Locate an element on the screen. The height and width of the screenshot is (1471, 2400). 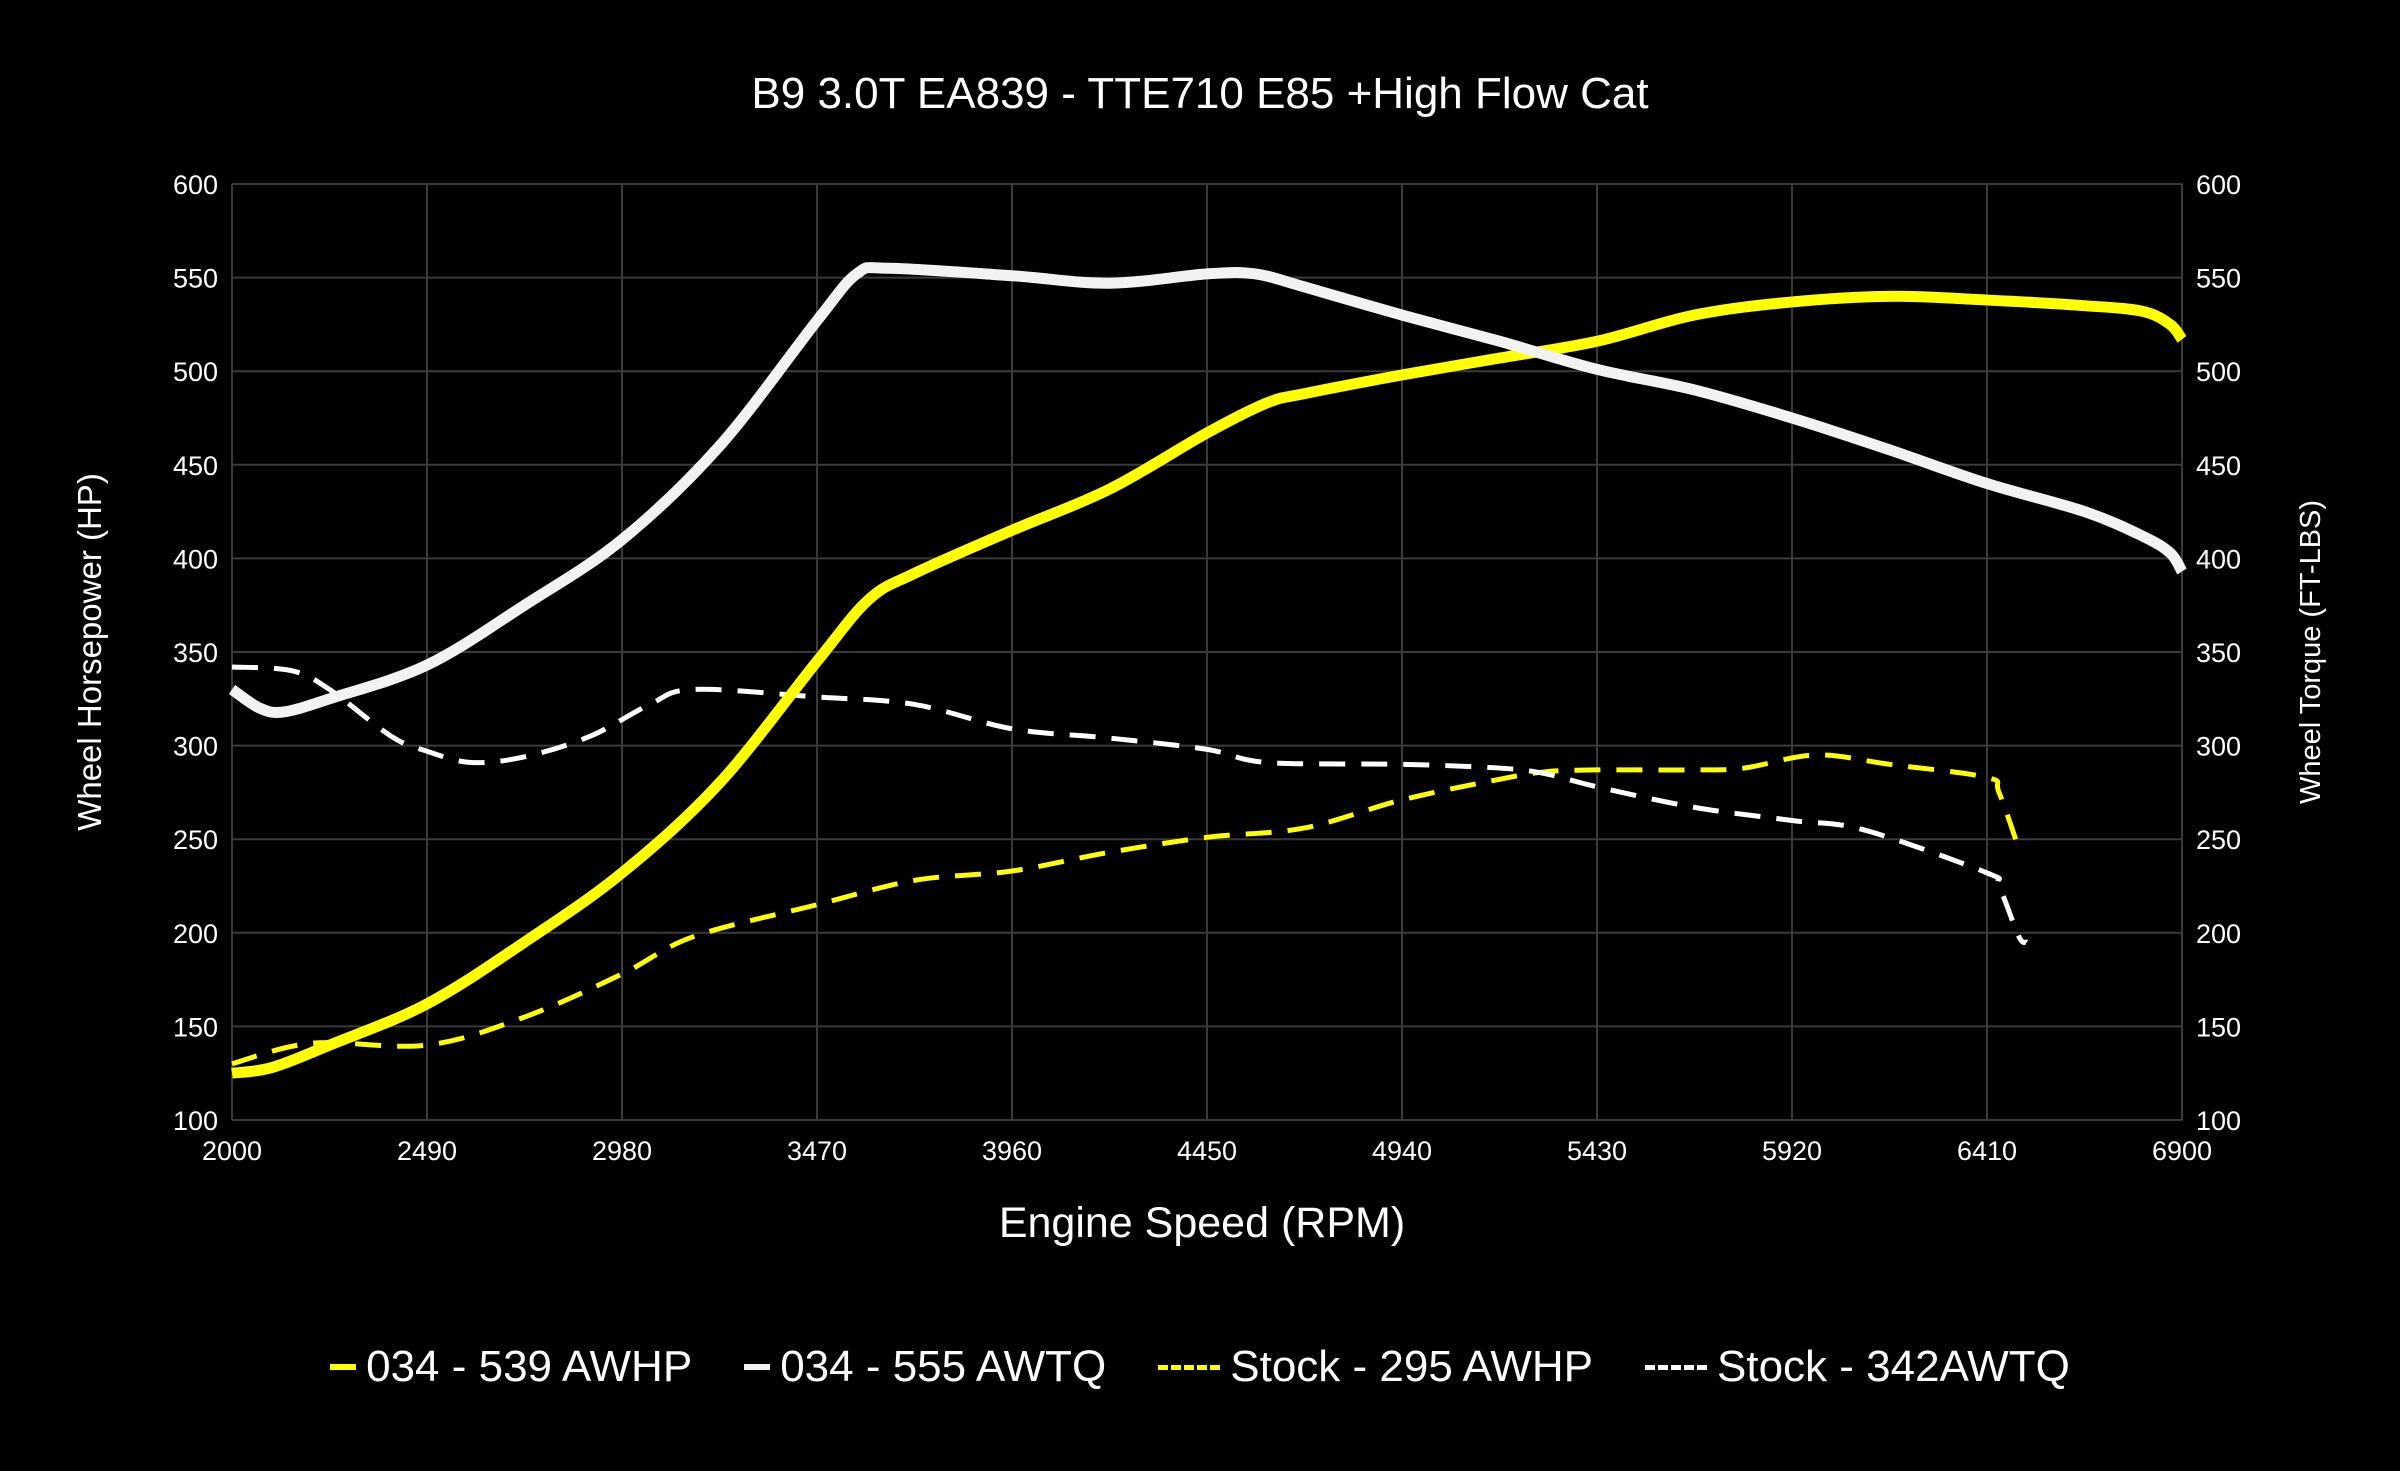
y2-tick-label: 250 is located at coordinates (2218, 840).